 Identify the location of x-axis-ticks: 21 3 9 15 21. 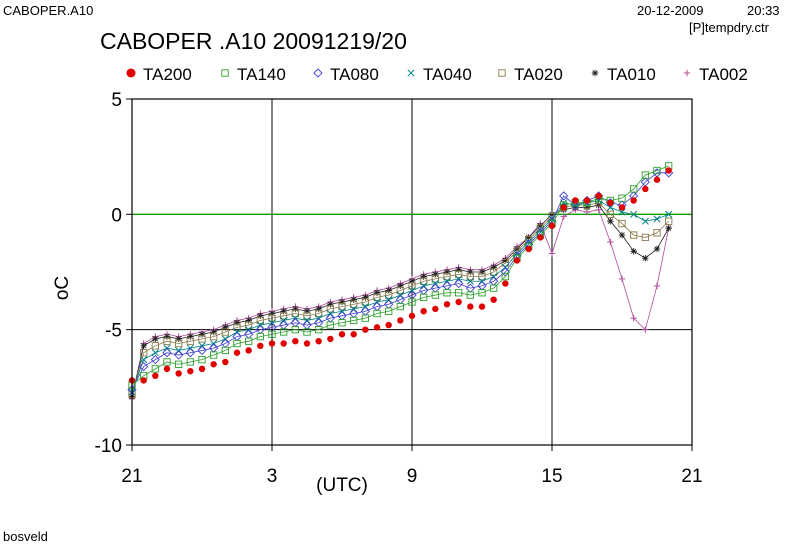
(412, 466).